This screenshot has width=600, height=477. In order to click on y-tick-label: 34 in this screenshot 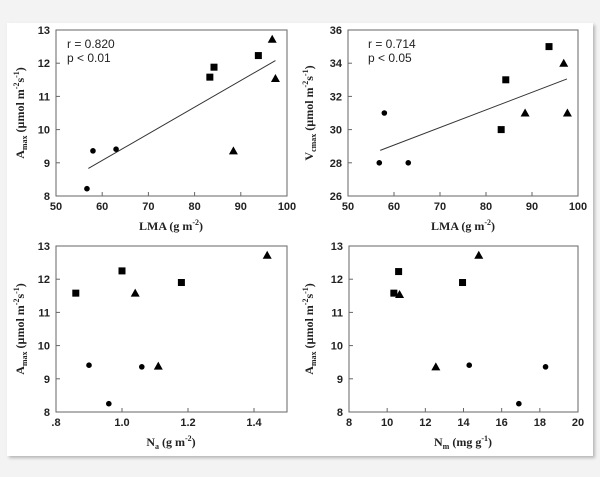, I will do `click(336, 64)`.